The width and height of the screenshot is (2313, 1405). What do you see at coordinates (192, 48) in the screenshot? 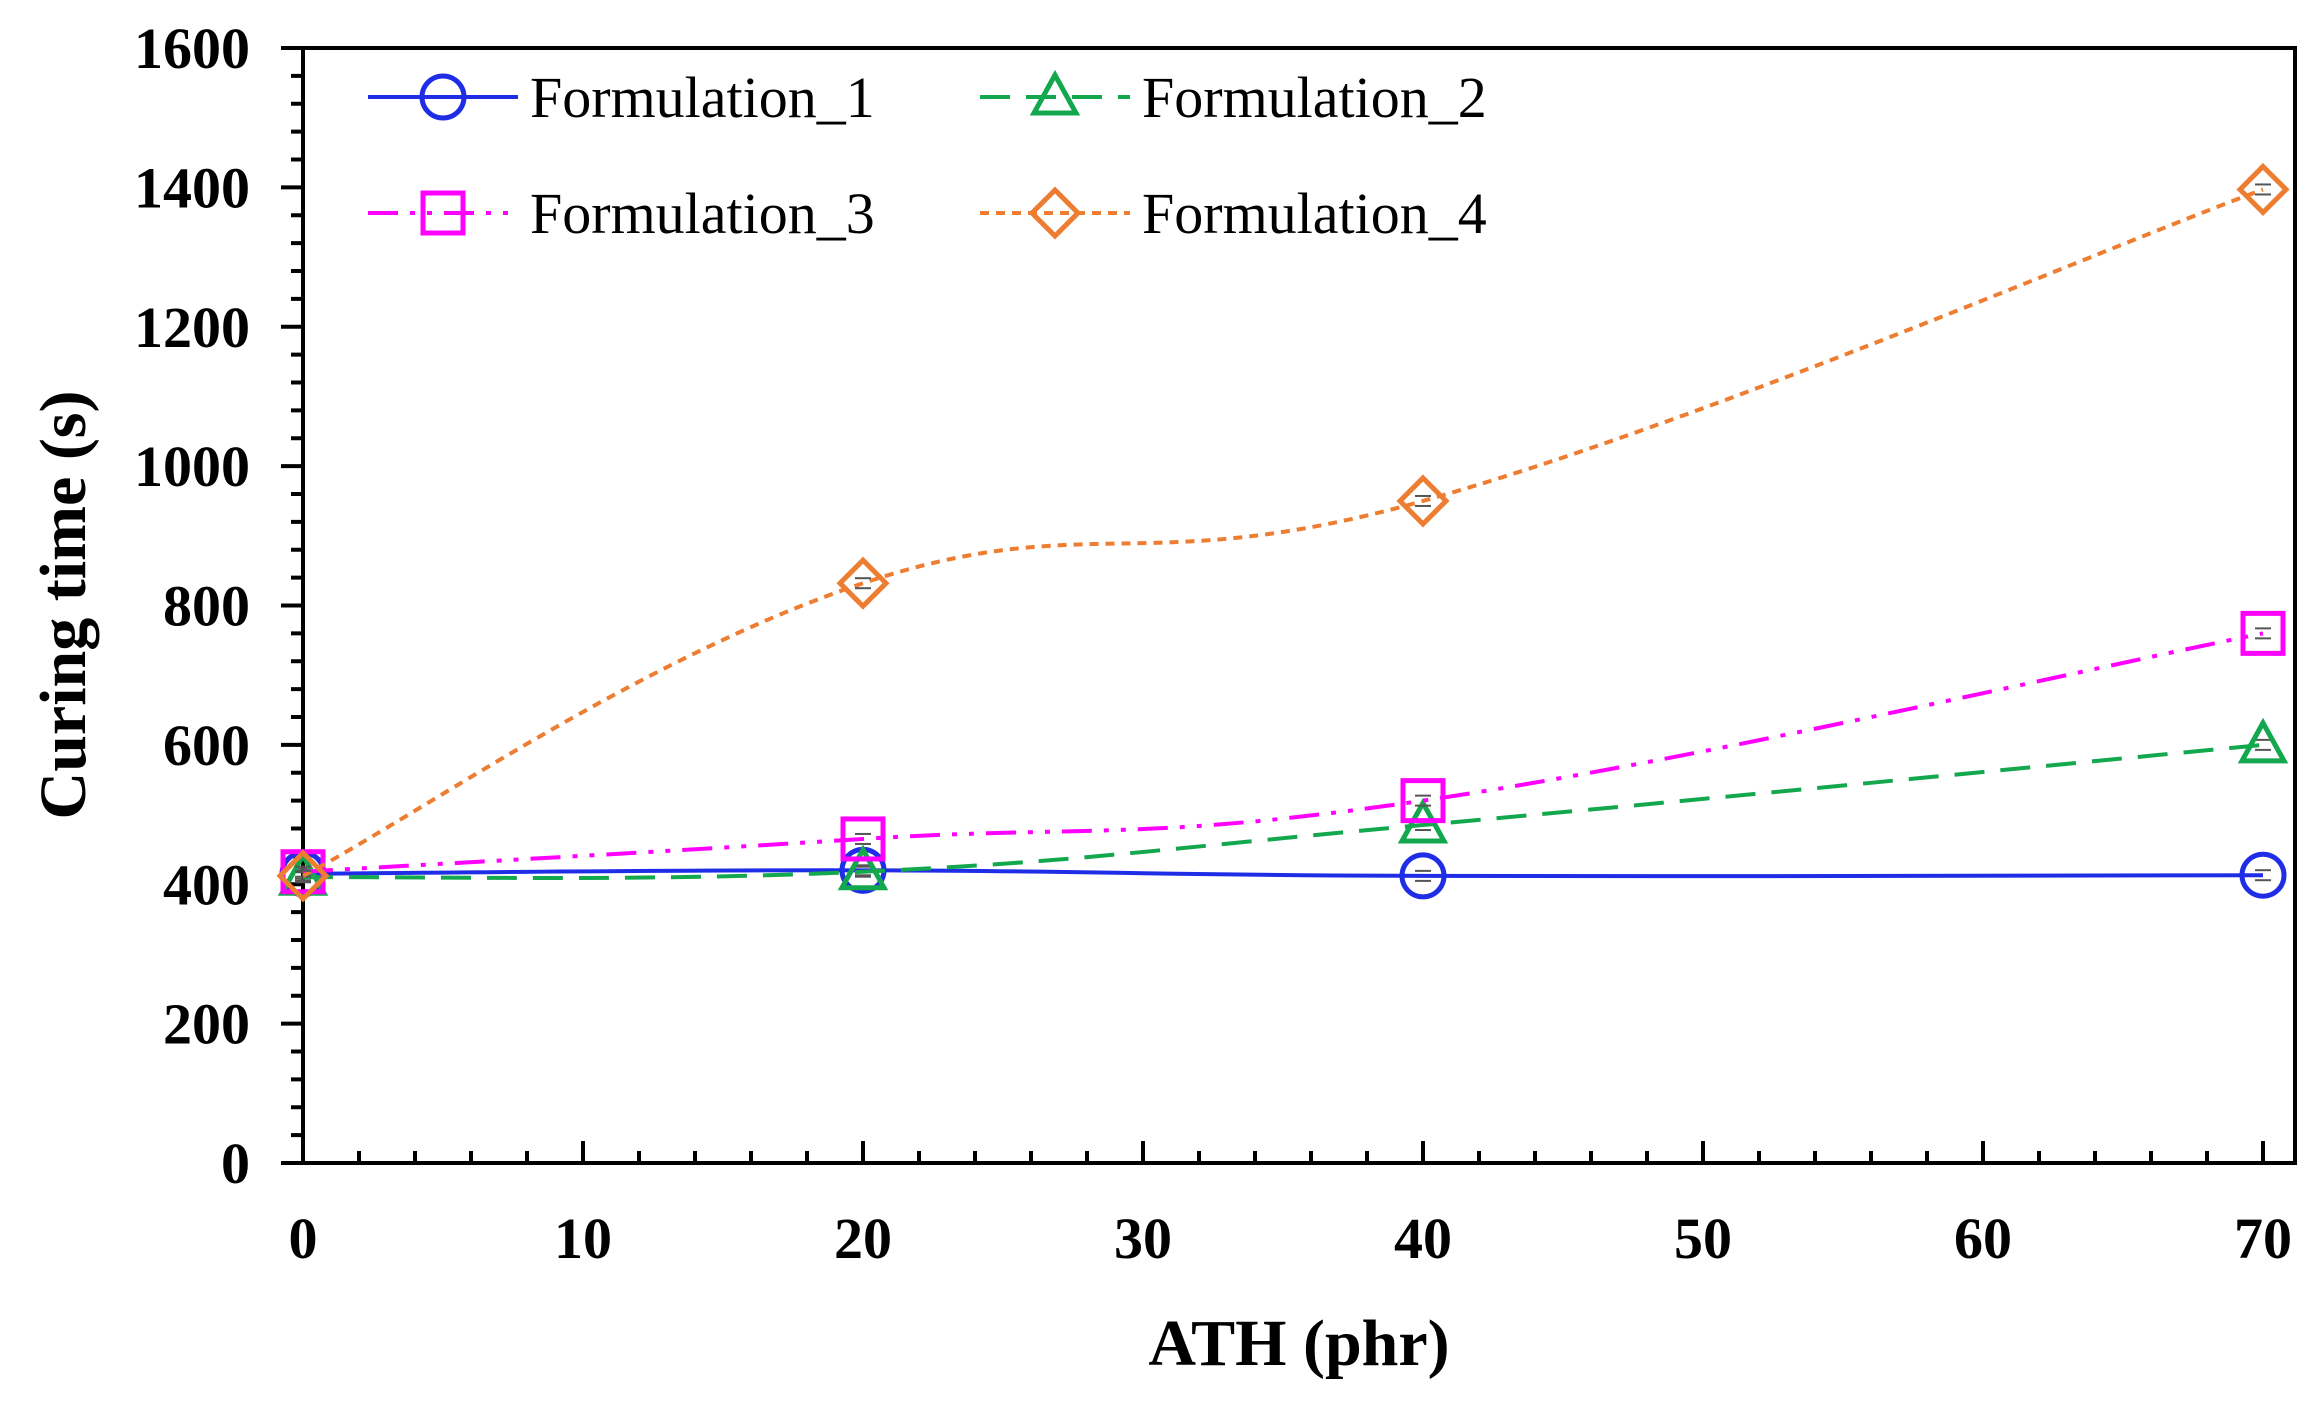
I see `y-tick-label: 1600` at bounding box center [192, 48].